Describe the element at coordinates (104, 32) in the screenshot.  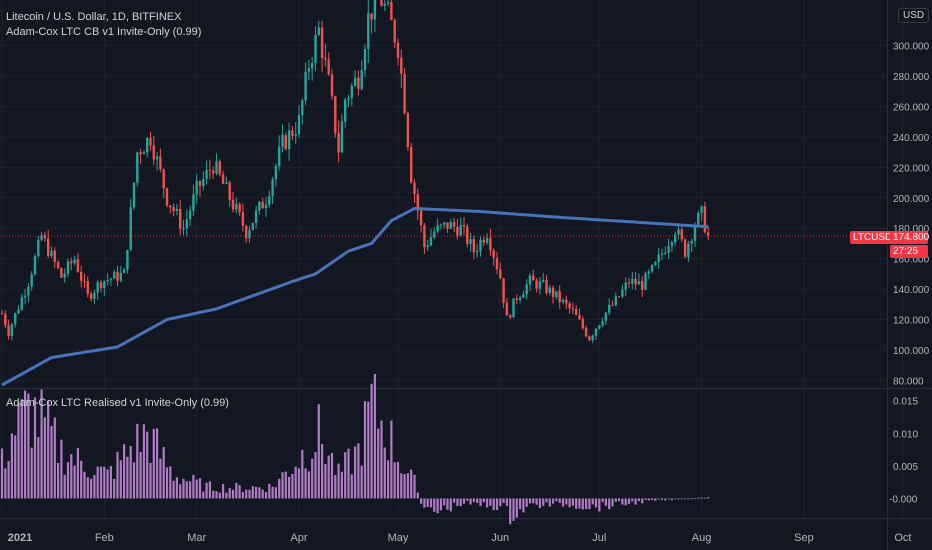
I see `indicator-legend-1: Adam-Cox LTC CB v1 Invite-Only (0.99)` at that location.